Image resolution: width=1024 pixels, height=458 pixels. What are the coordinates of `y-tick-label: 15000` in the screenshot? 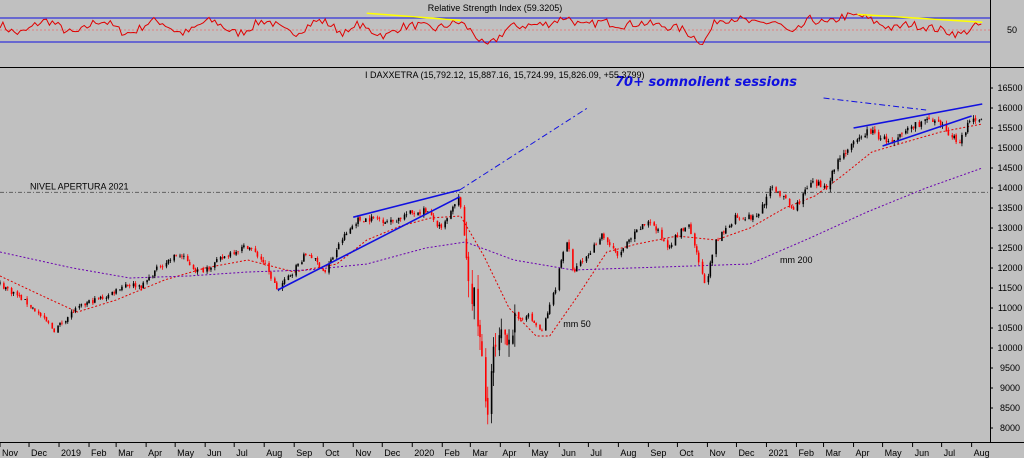 It's located at (1009, 148).